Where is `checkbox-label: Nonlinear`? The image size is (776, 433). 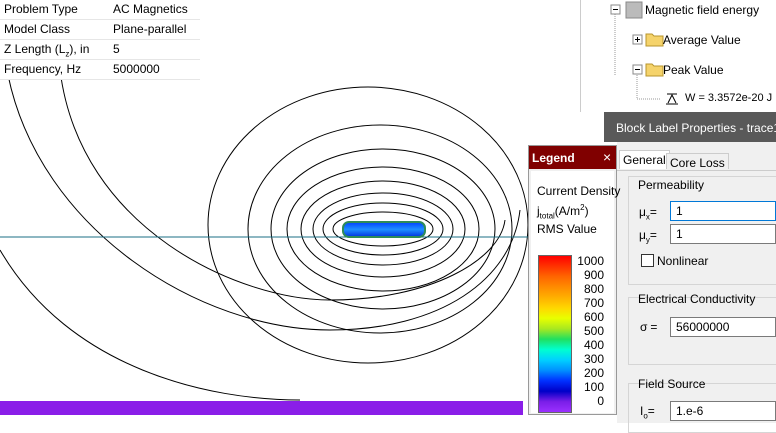 checkbox-label: Nonlinear is located at coordinates (683, 261).